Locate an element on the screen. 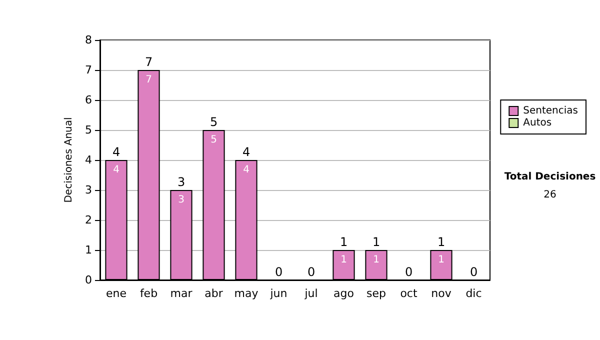 This screenshot has height=340, width=600. total-label: 7 is located at coordinates (148, 62).